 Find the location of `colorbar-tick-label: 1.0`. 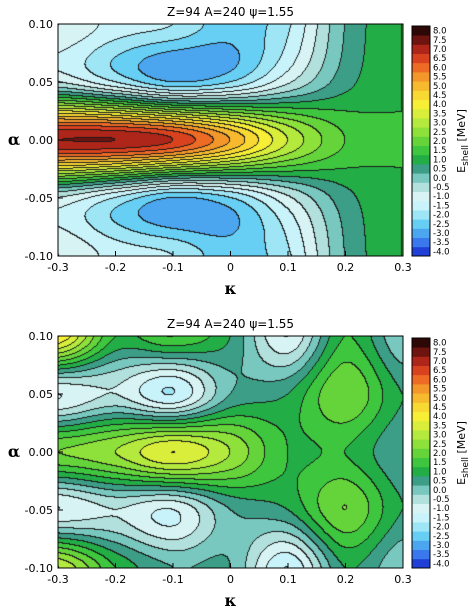

colorbar-tick-label: 1.0 is located at coordinates (440, 160).